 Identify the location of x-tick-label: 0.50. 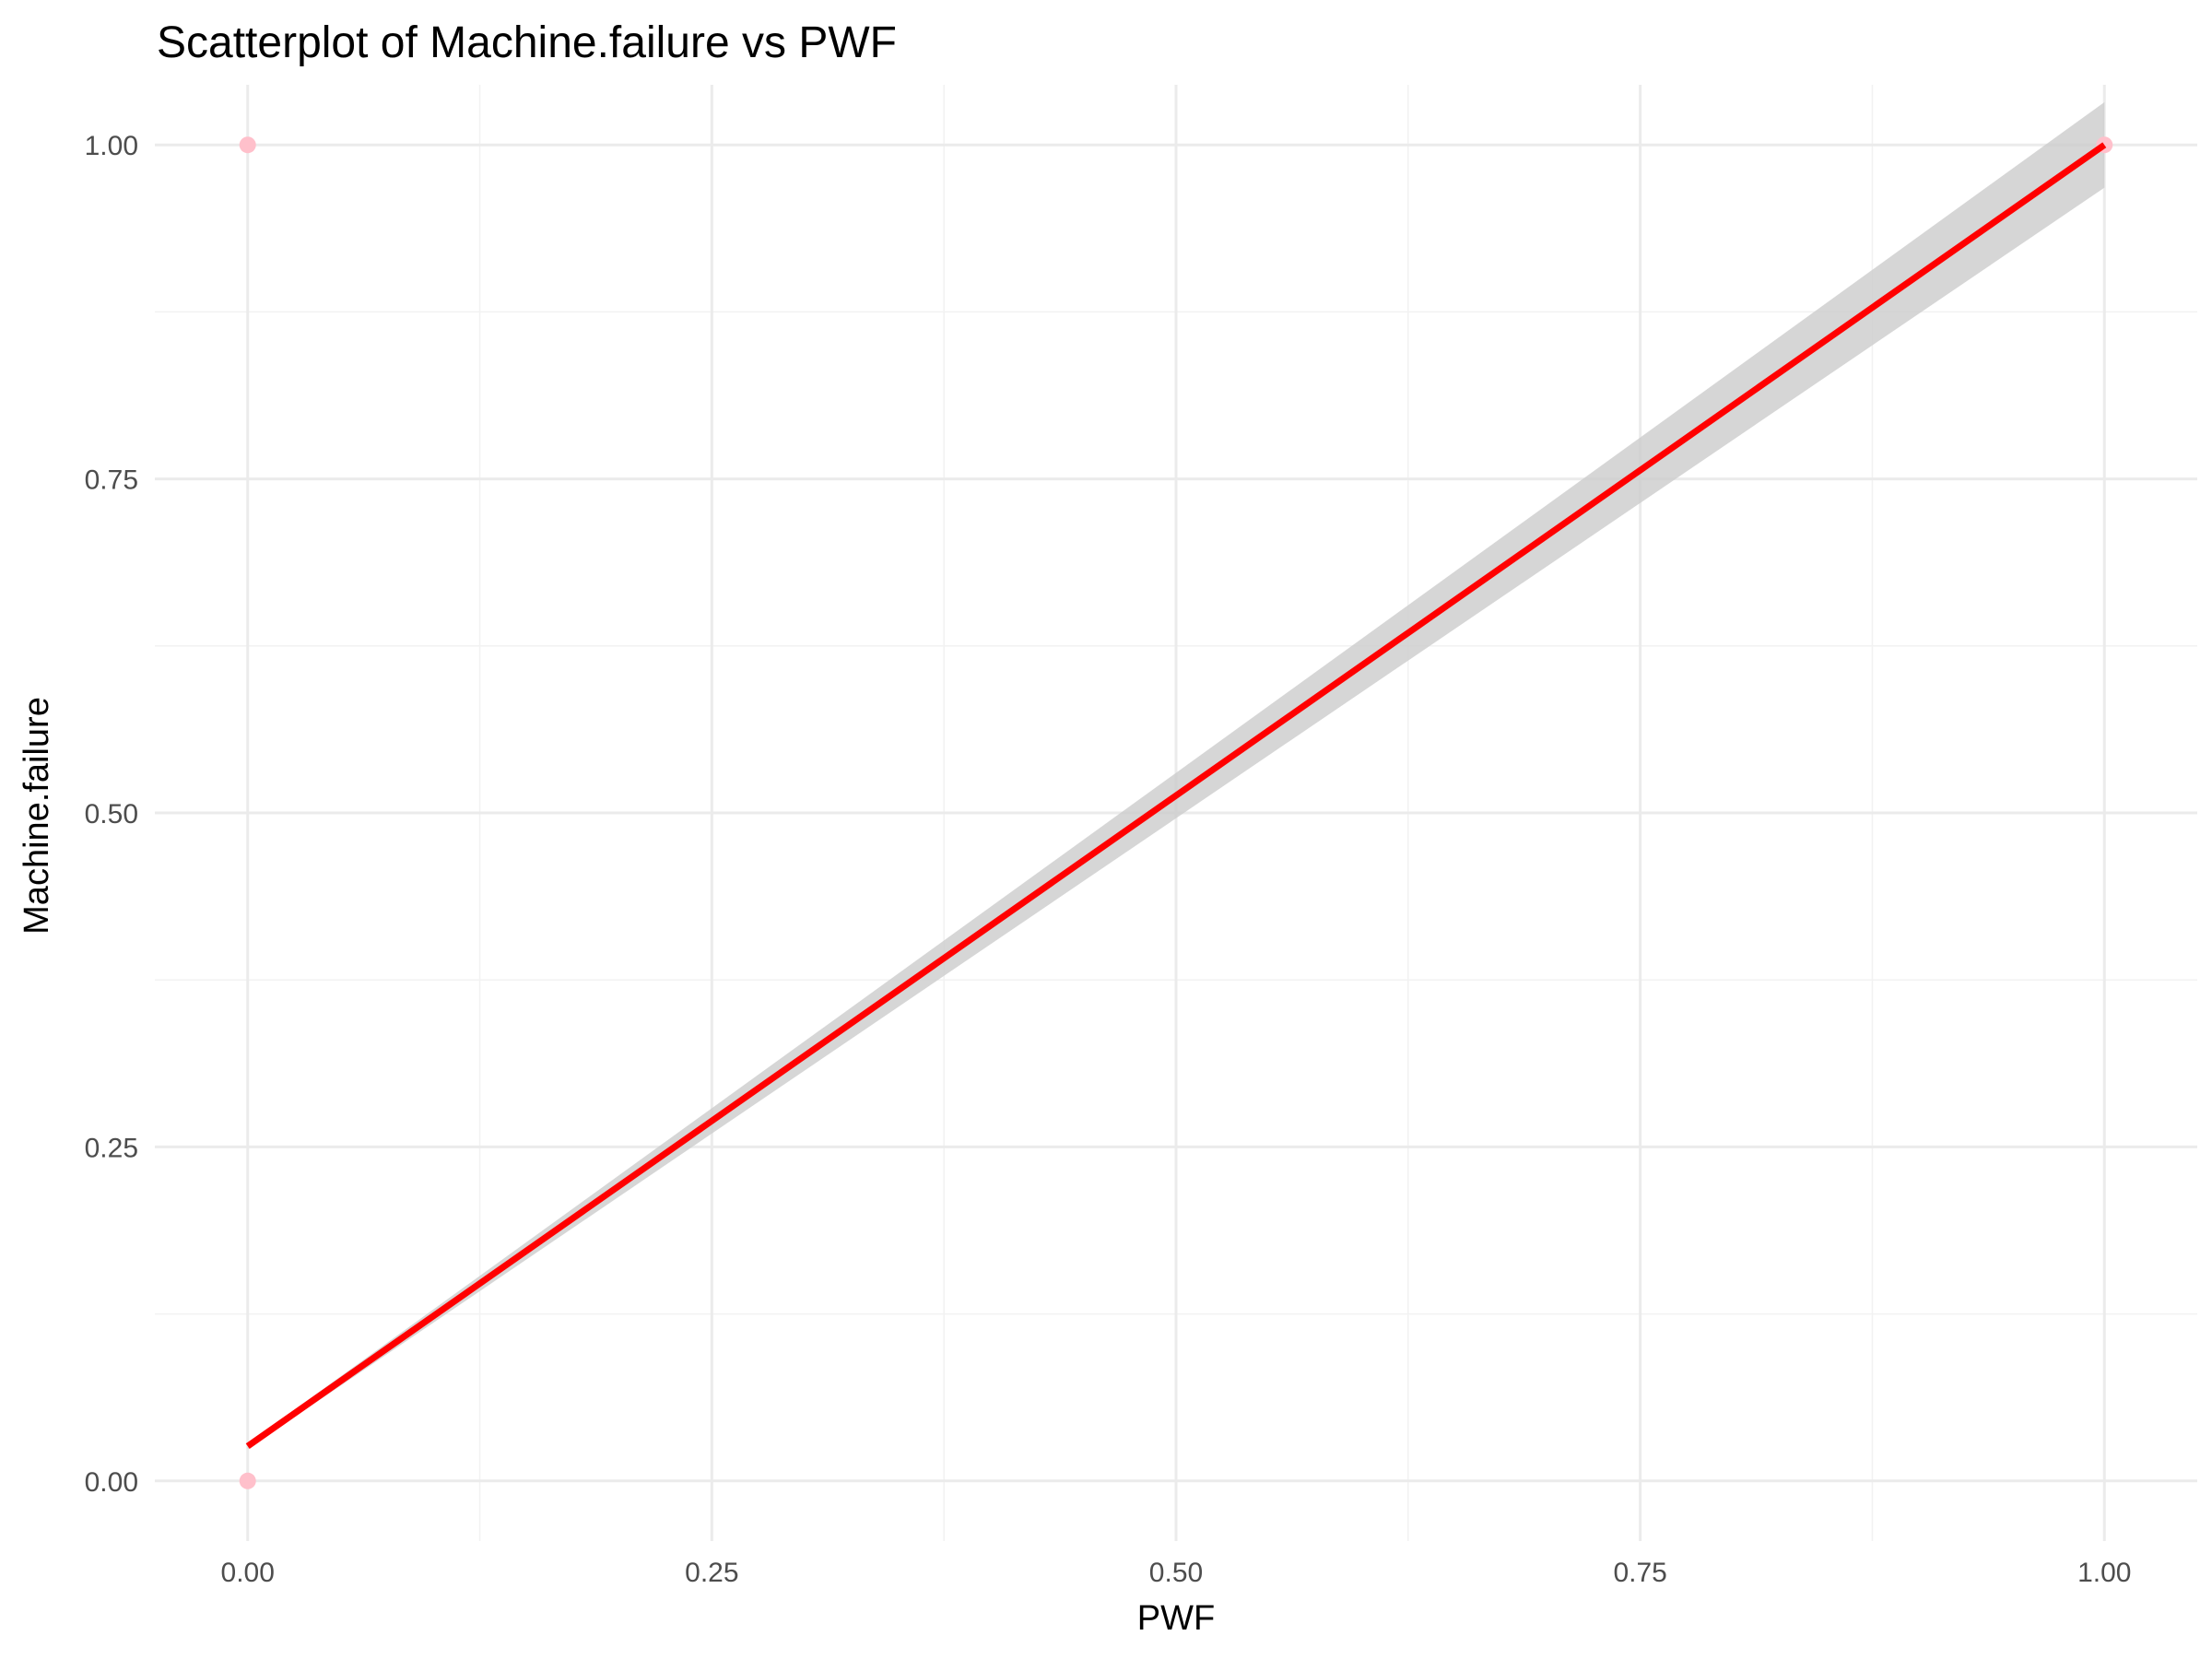
(1176, 1573).